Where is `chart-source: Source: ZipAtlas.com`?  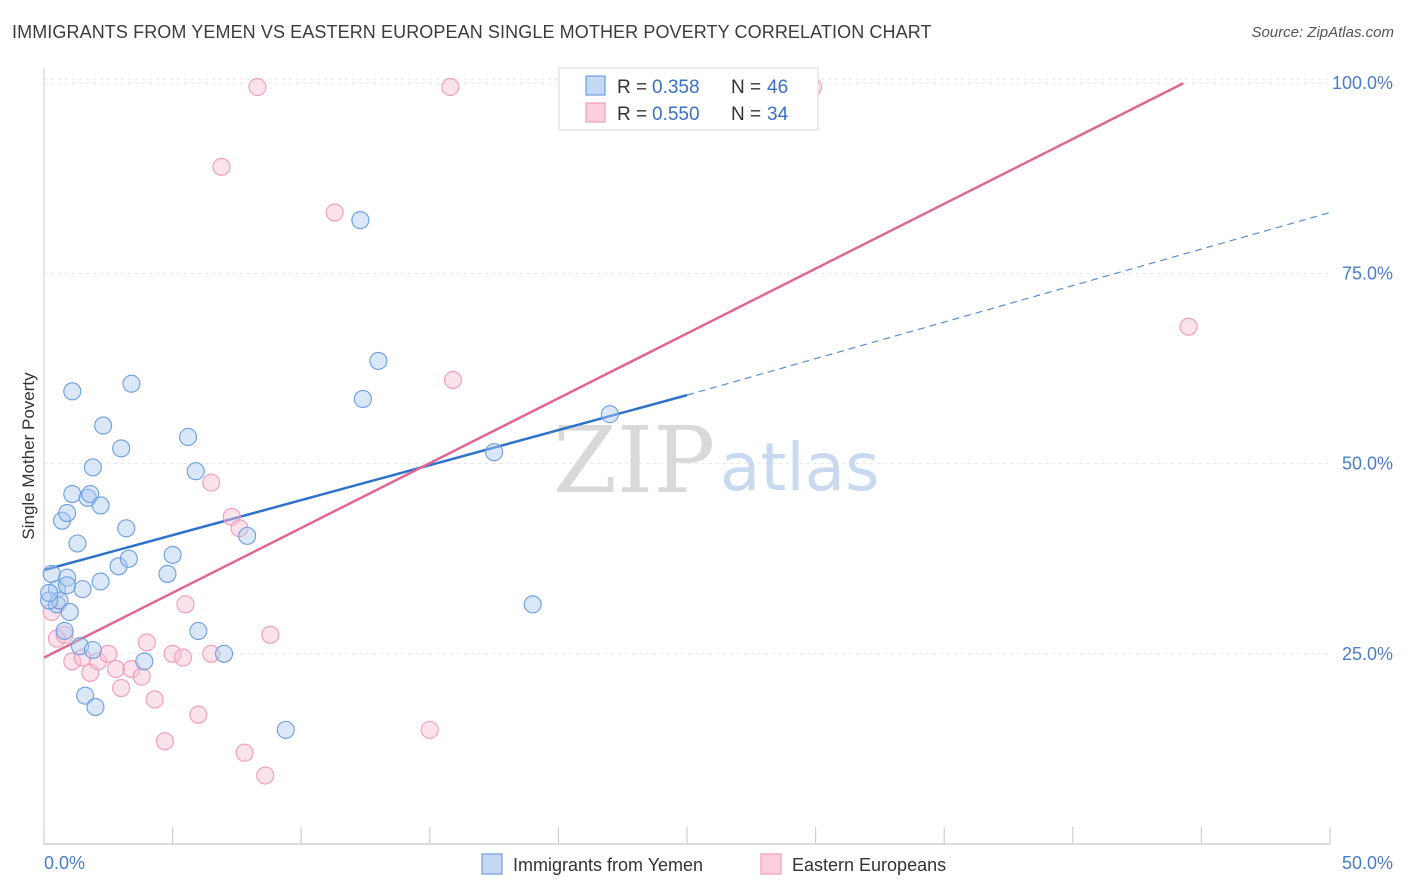 chart-source: Source: ZipAtlas.com is located at coordinates (1322, 32).